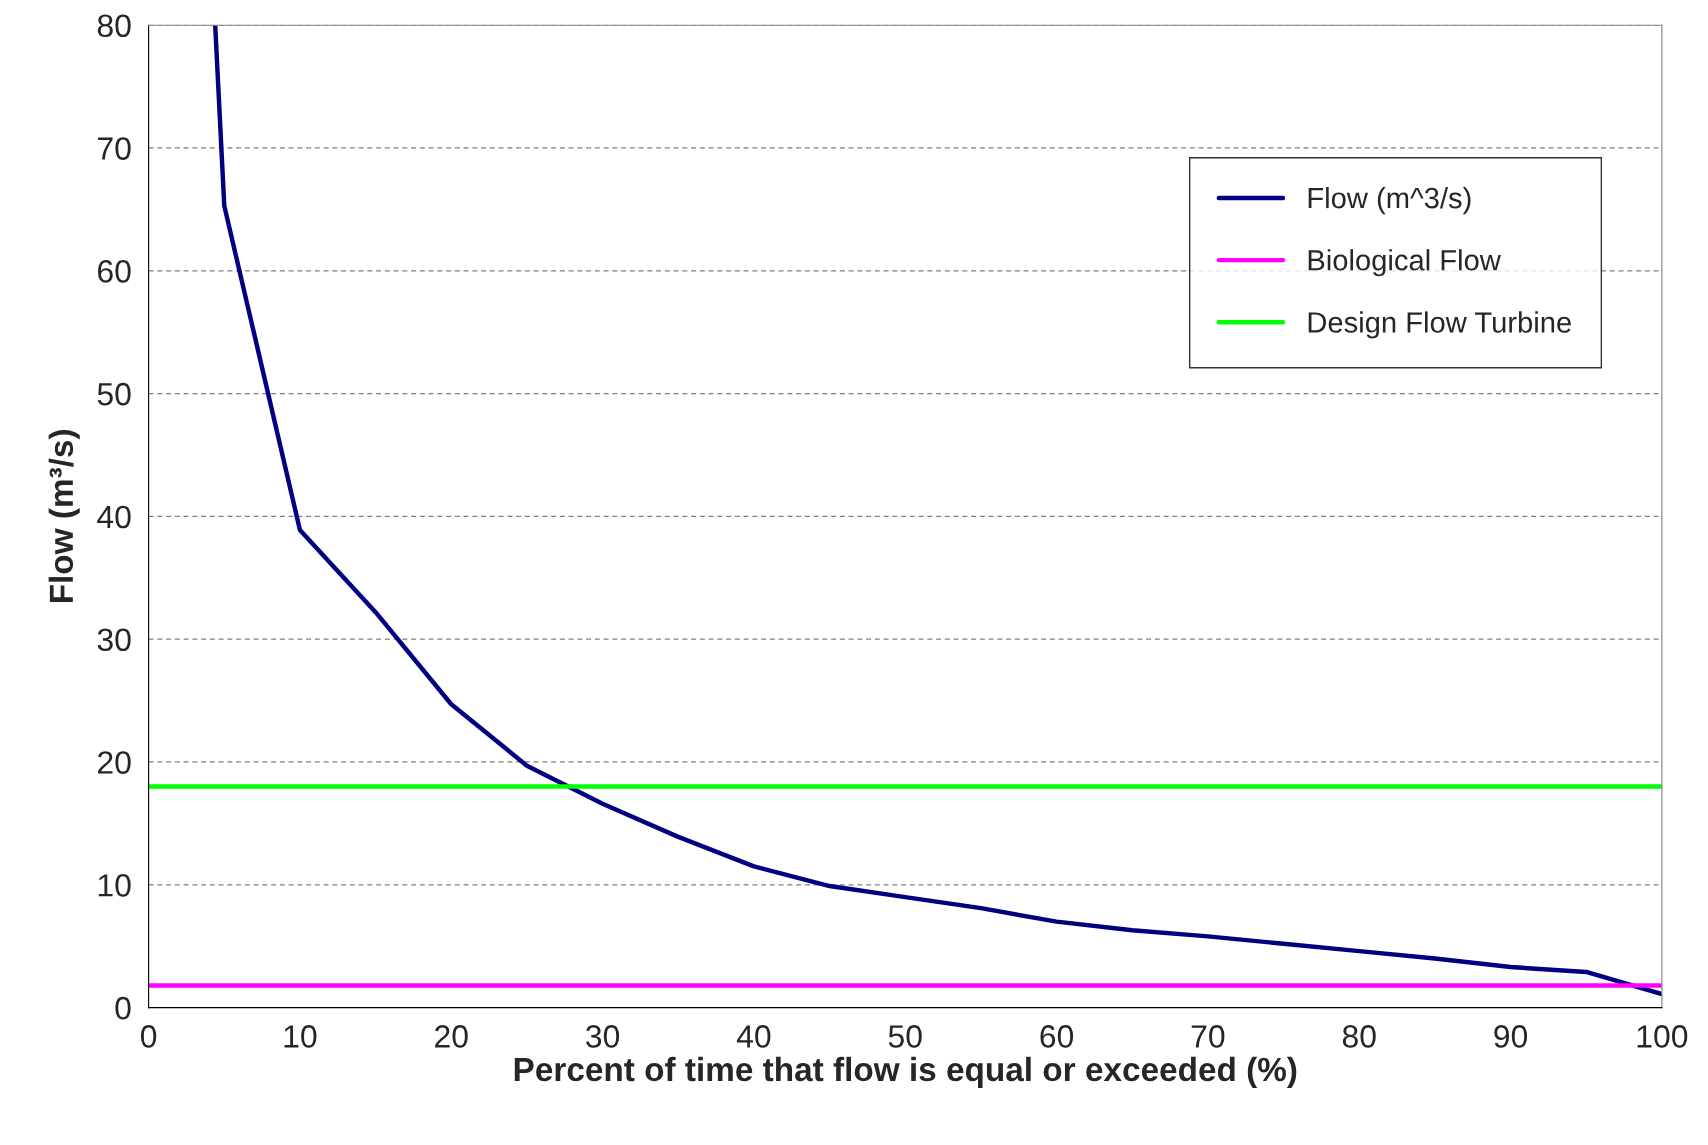 This screenshot has height=1145, width=1708. I want to click on x-tick-label: 30, so click(603, 1036).